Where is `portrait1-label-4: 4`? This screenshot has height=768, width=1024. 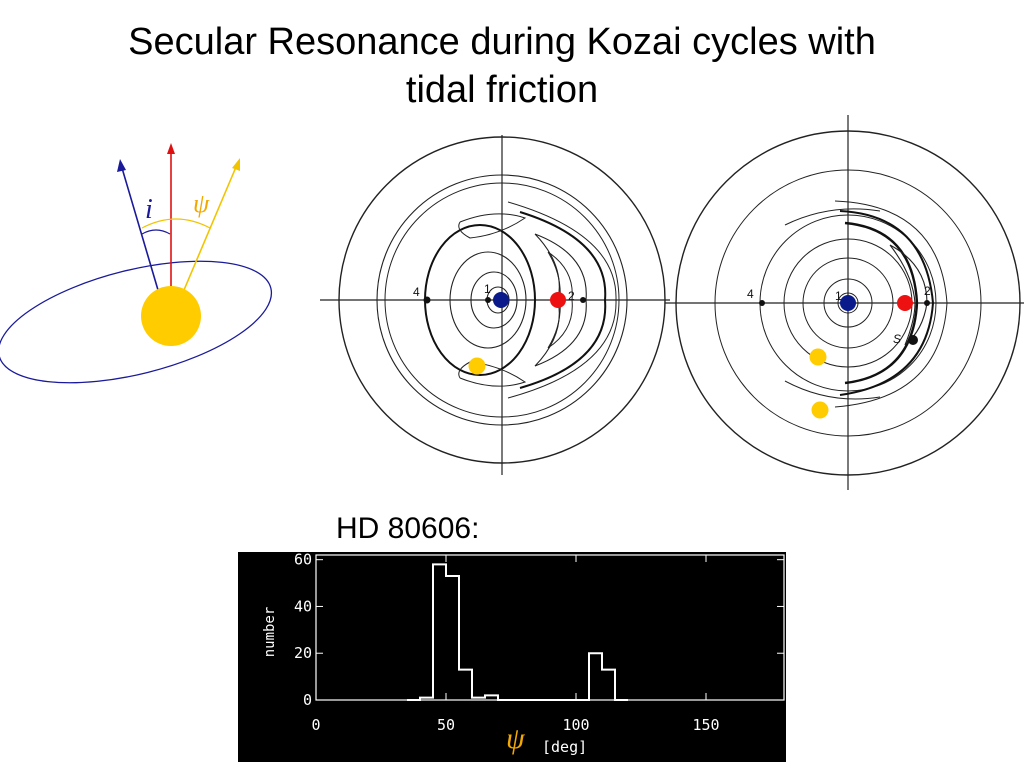
portrait1-label-4: 4 is located at coordinates (416, 292).